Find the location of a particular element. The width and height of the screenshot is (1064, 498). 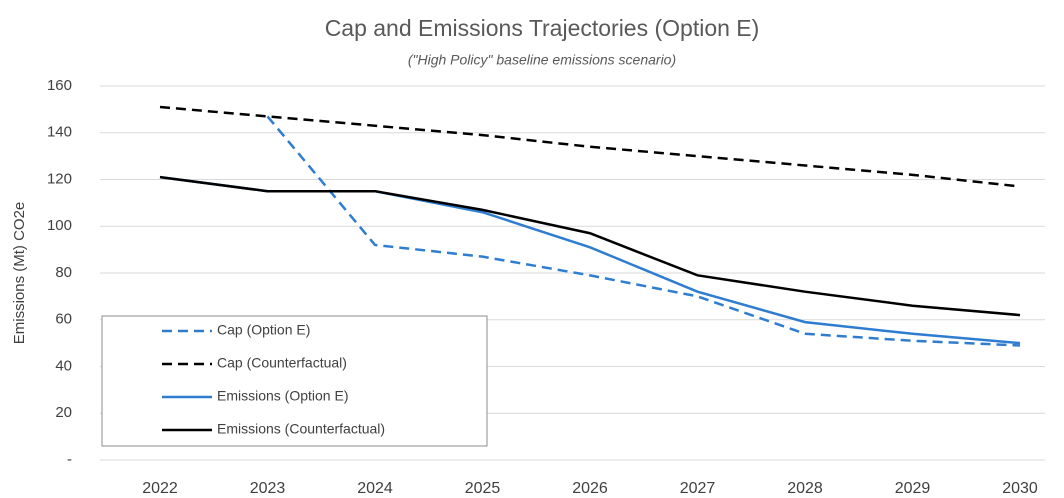

series-line is located at coordinates (590, 146).